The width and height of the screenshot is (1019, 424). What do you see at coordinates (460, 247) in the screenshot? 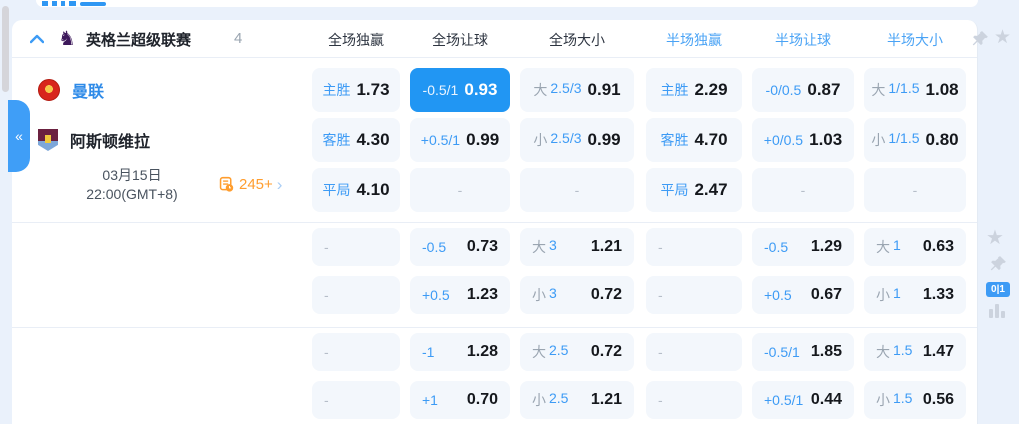
I see `odds-cell-handicap: -0.5 0.73` at bounding box center [460, 247].